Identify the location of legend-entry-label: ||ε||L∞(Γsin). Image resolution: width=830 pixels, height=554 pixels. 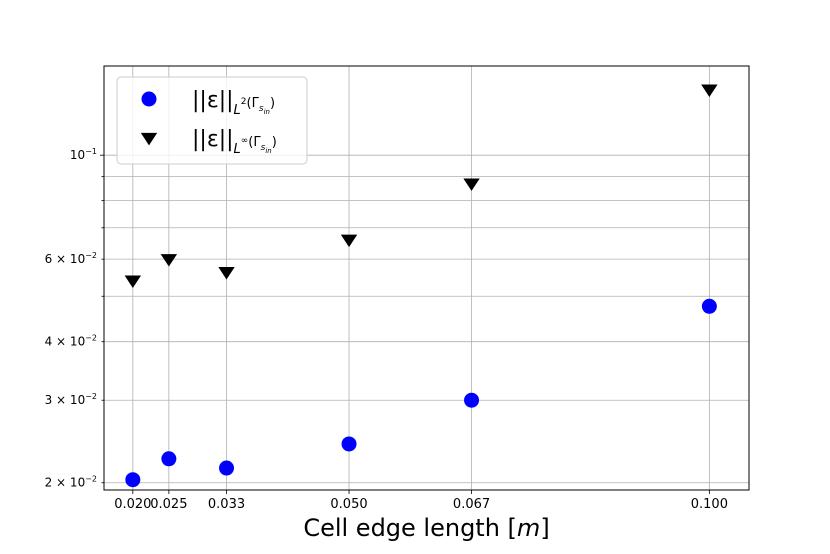
(234, 142).